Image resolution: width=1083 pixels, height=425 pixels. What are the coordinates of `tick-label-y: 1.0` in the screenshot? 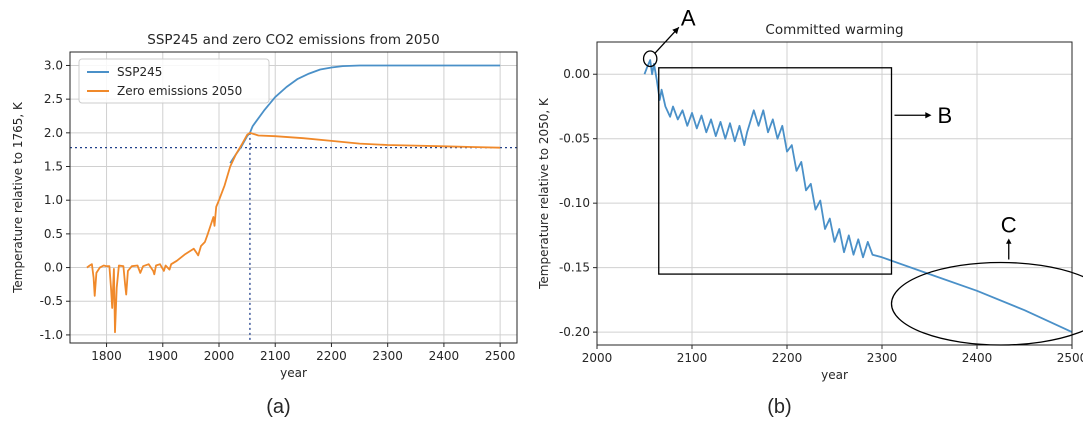 It's located at (53, 200).